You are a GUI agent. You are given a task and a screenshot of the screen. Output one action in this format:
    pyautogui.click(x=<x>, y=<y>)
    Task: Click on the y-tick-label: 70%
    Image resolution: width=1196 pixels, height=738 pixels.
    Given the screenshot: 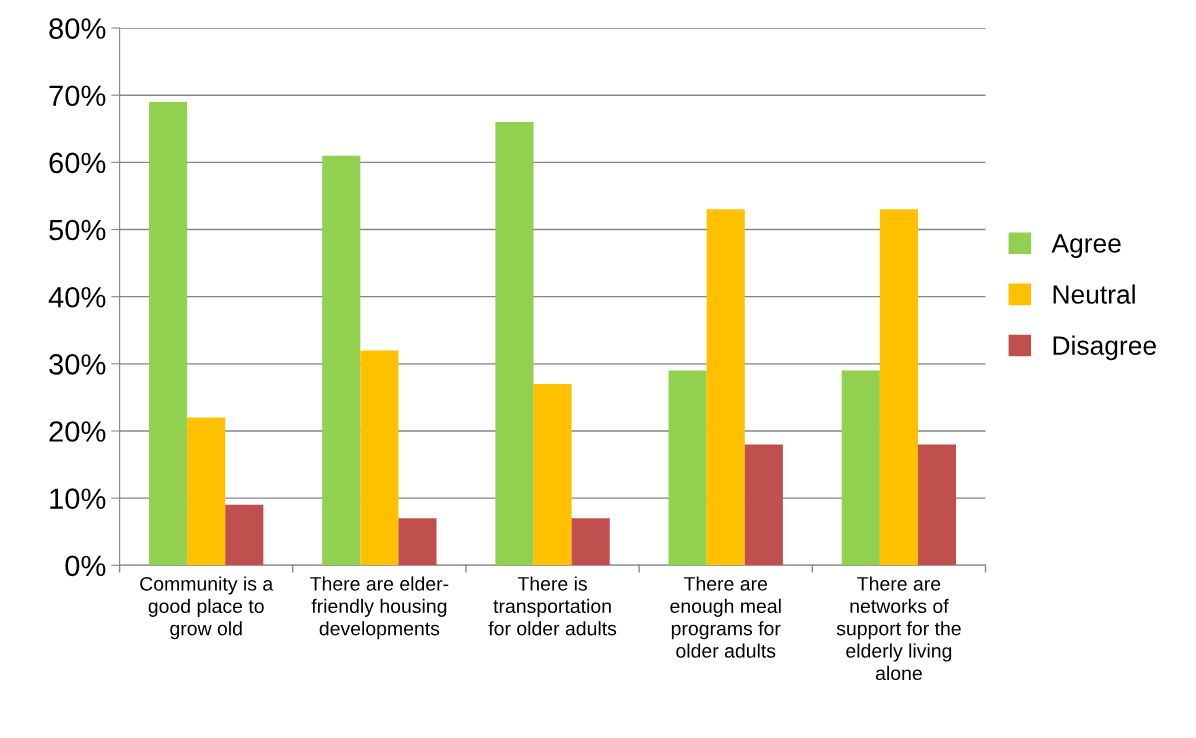 What is the action you would take?
    pyautogui.click(x=77, y=96)
    